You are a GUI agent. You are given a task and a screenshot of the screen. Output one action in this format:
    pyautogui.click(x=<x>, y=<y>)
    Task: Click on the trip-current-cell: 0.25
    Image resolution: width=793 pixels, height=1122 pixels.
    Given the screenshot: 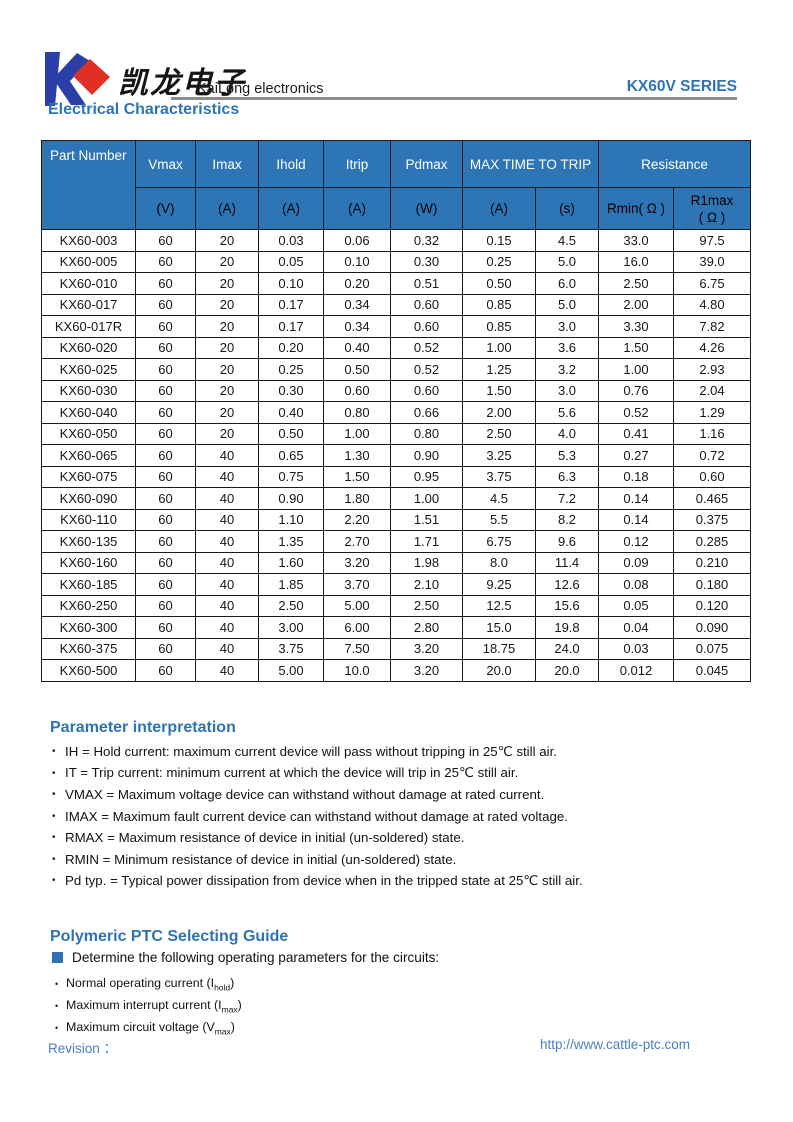 What is the action you would take?
    pyautogui.click(x=499, y=261)
    